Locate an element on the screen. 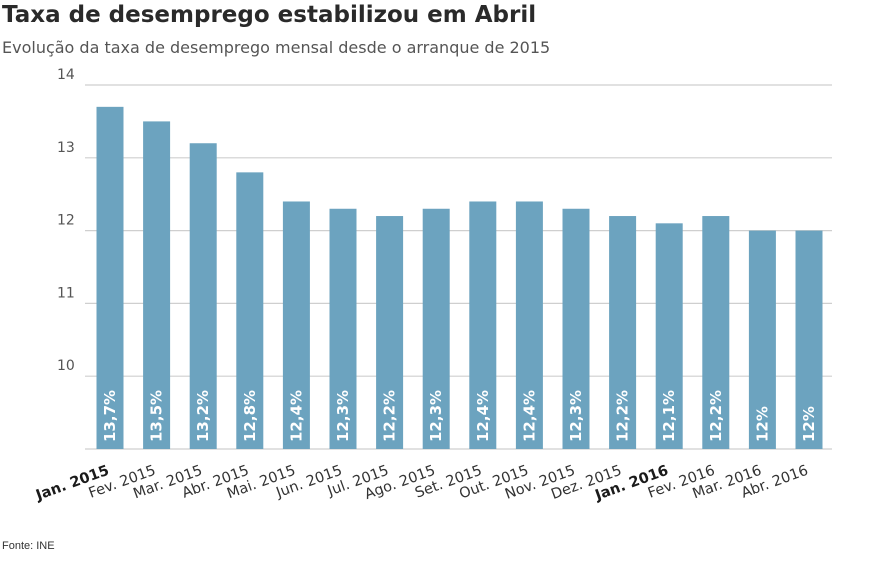  y-tick-label: 12 is located at coordinates (66, 221).